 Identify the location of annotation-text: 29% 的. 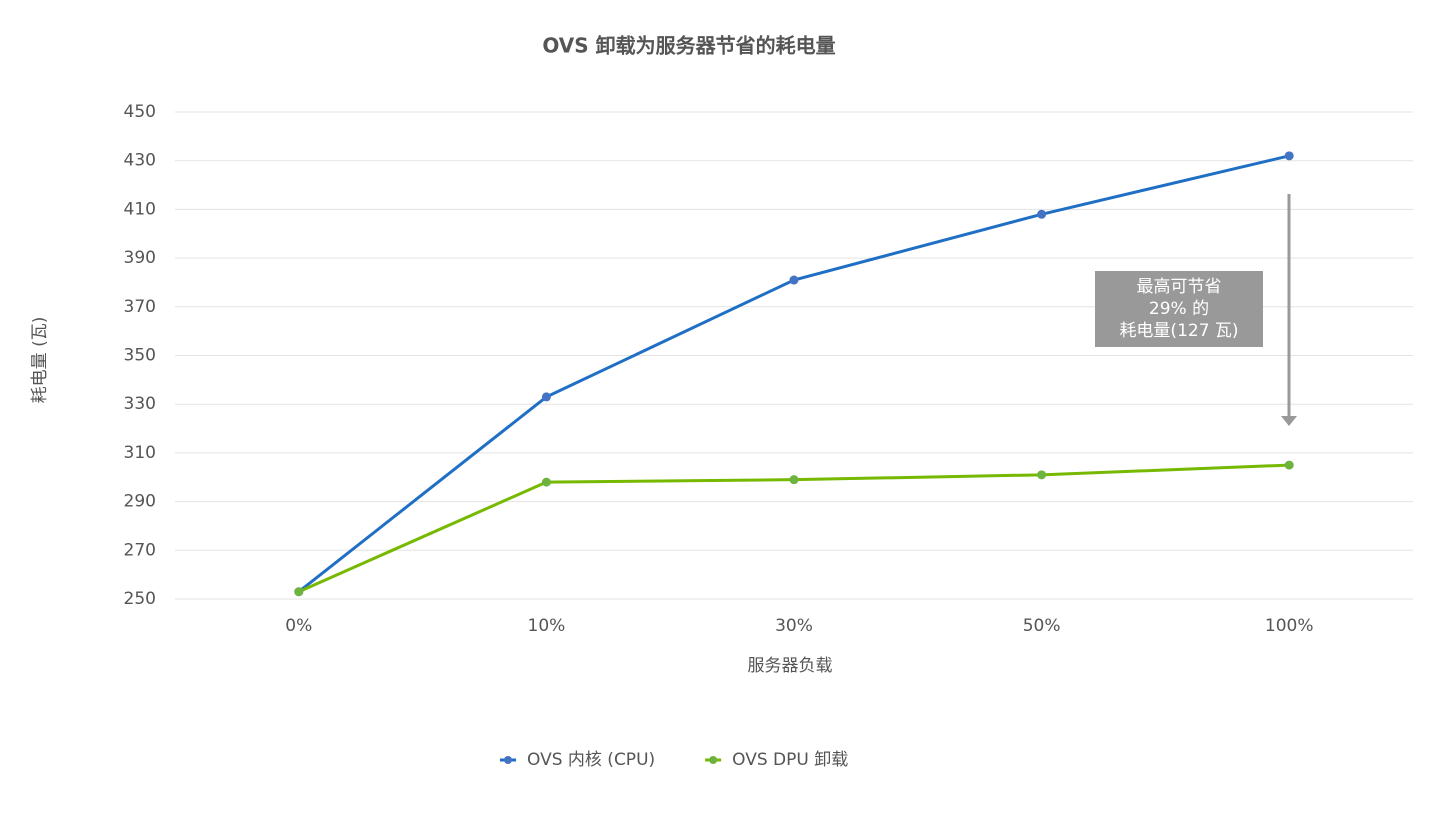
(1179, 309).